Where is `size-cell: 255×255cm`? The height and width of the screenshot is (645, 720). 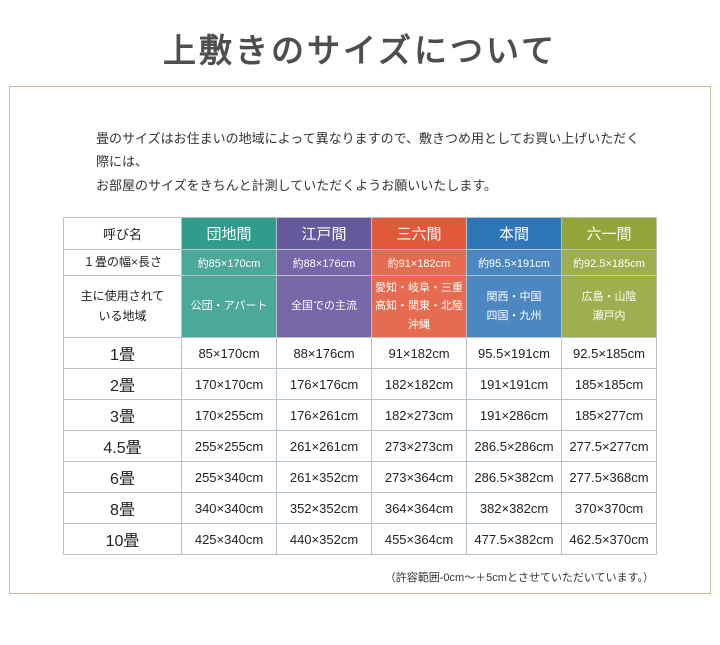 size-cell: 255×255cm is located at coordinates (229, 446).